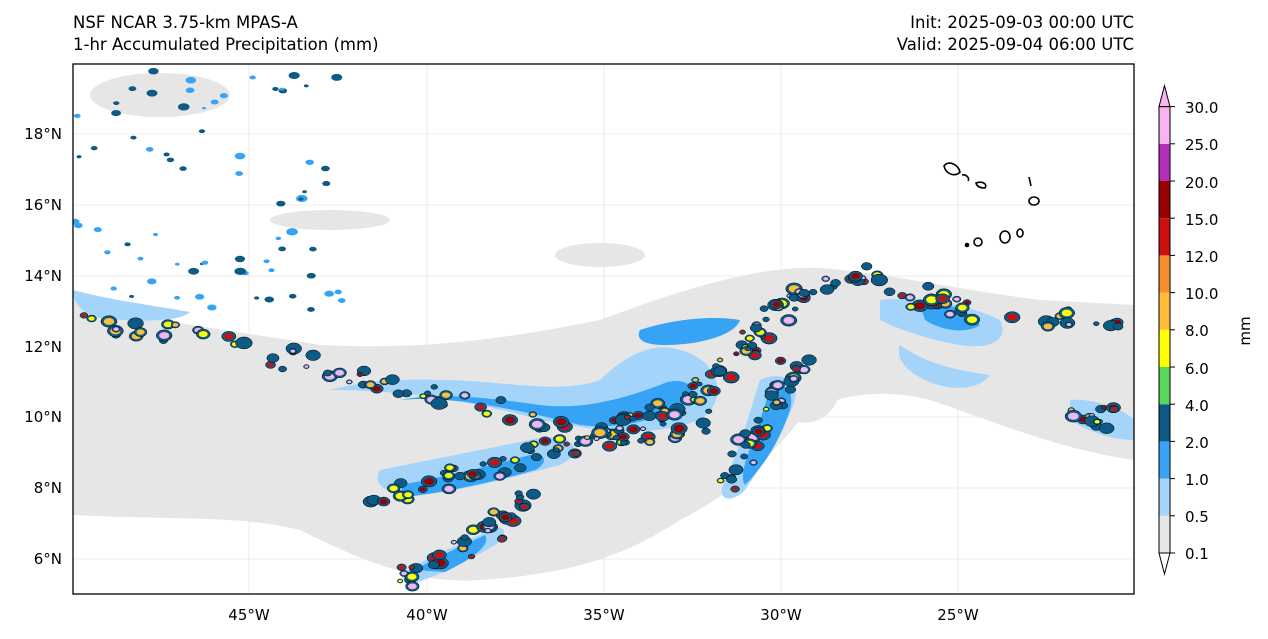  Describe the element at coordinates (43, 205) in the screenshot. I see `lat-tick-label: 16°N` at that location.